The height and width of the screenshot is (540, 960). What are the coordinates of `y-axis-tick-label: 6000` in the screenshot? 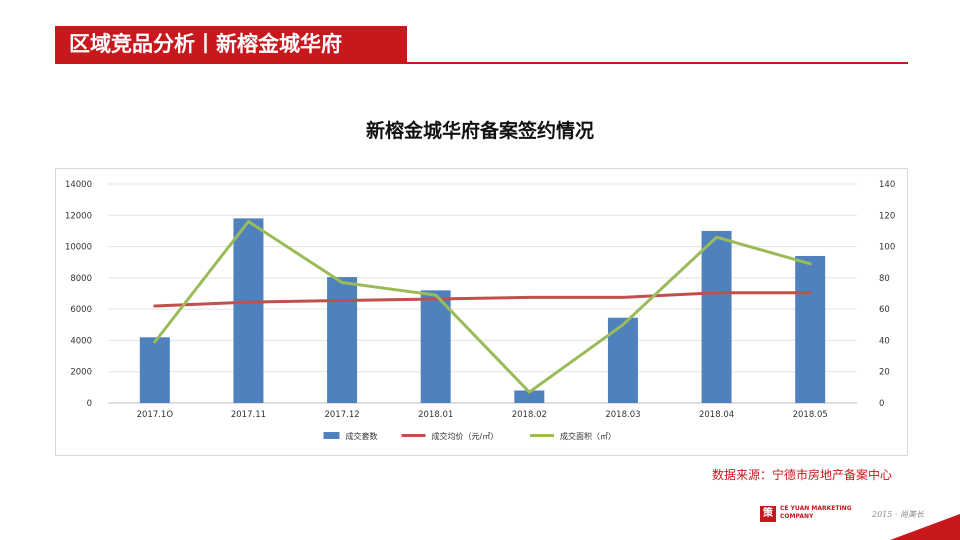 It's located at (81, 310).